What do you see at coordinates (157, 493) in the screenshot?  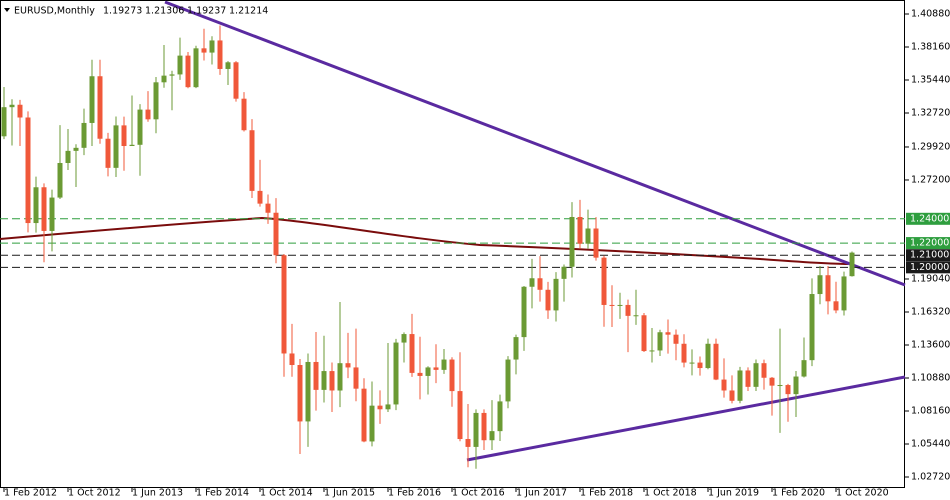 I see `x-tick-label: 1 Jun 2013` at bounding box center [157, 493].